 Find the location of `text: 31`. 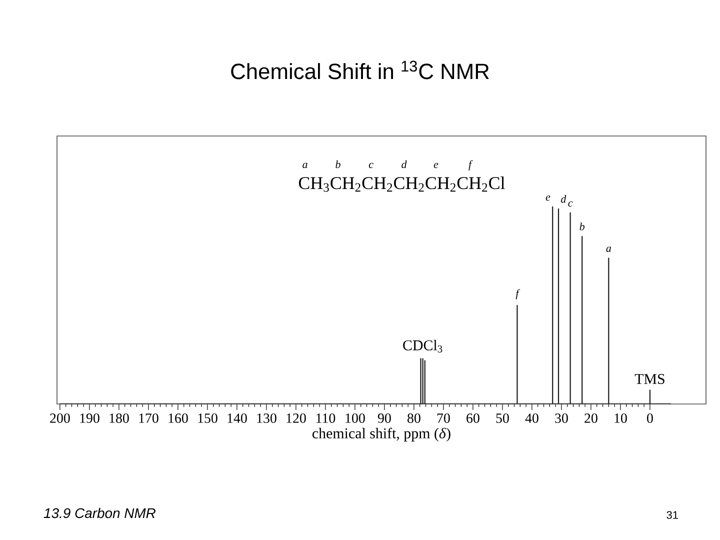

text: 31 is located at coordinates (672, 515).